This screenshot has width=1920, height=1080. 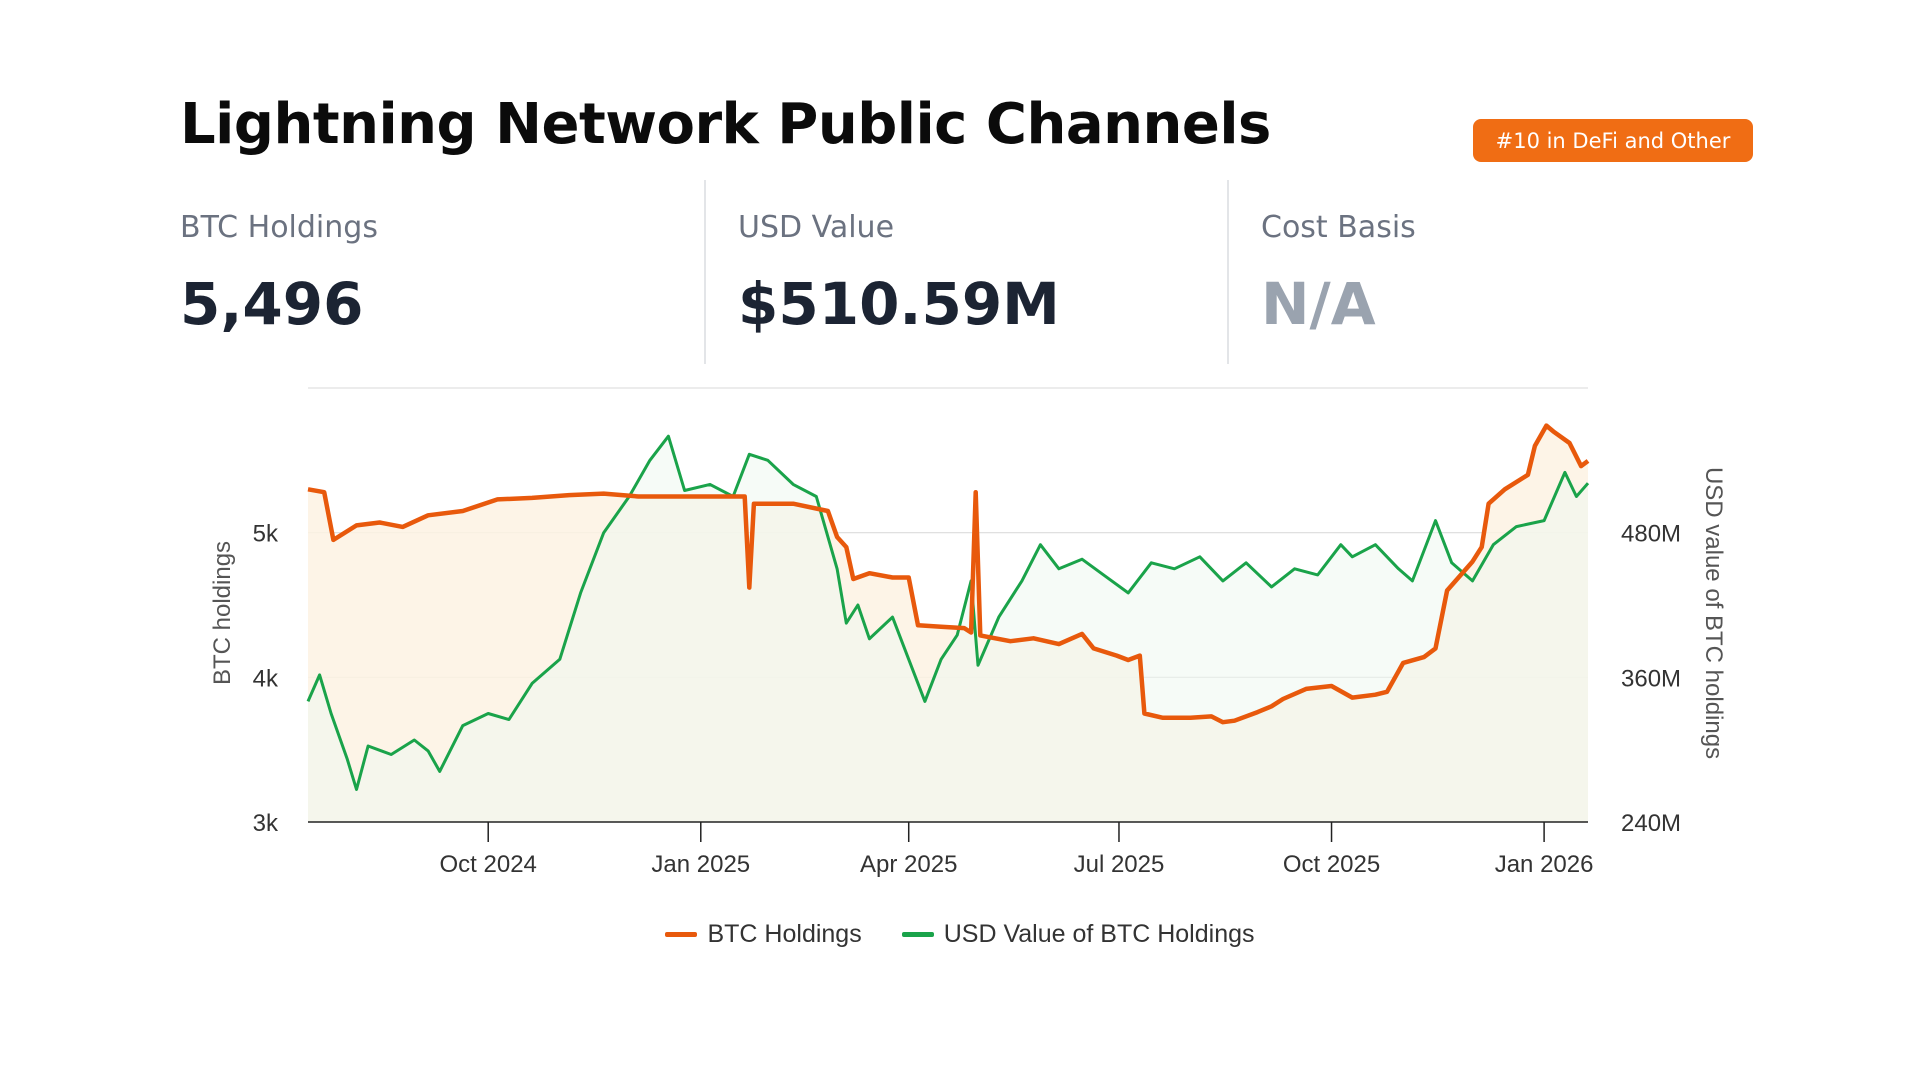 I want to click on stat-label: USD Value, so click(x=816, y=227).